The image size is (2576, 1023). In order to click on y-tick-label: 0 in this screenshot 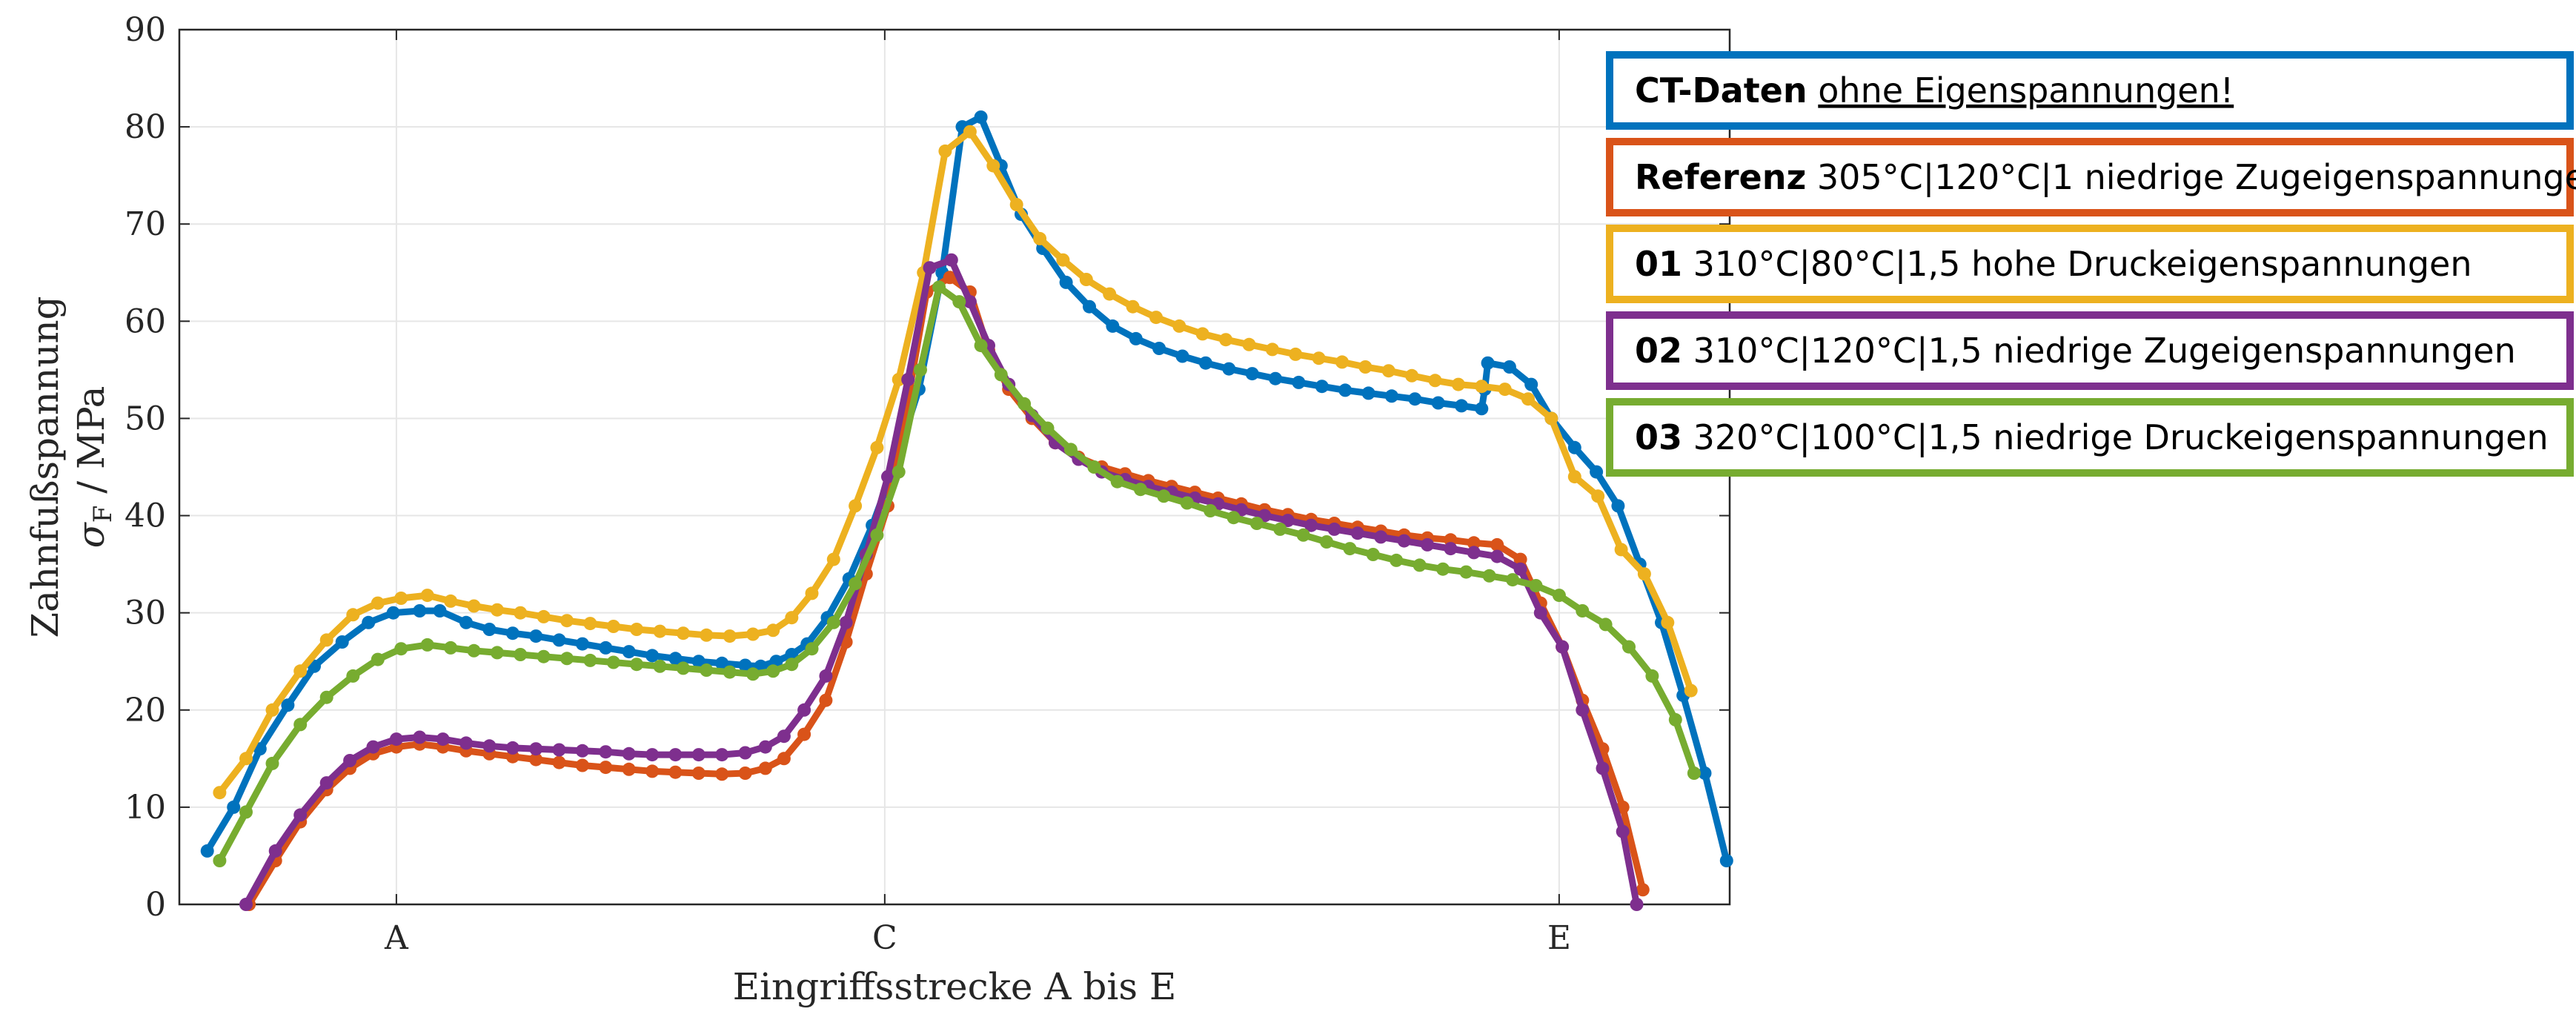, I will do `click(155, 905)`.